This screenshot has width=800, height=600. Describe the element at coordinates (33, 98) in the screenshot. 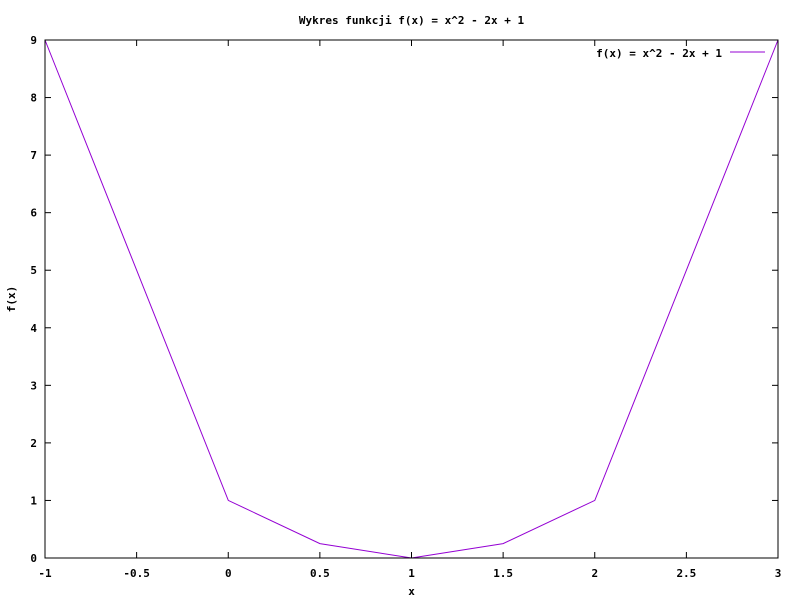

I see `y-tick-label: 8` at that location.